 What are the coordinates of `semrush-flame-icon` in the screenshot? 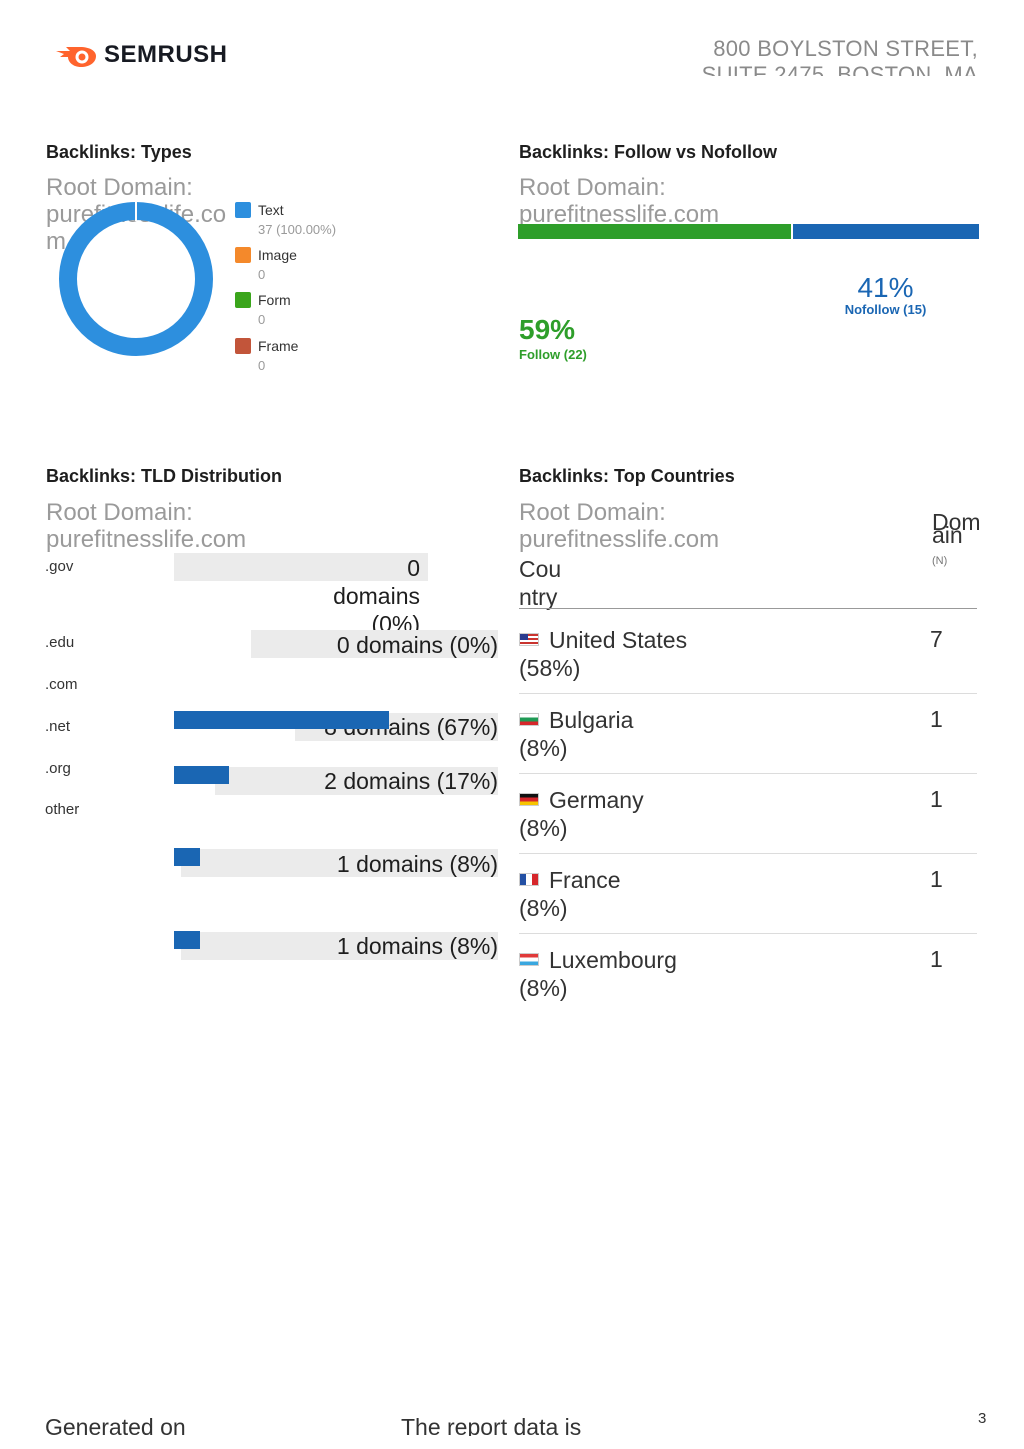 It's located at (76, 57).